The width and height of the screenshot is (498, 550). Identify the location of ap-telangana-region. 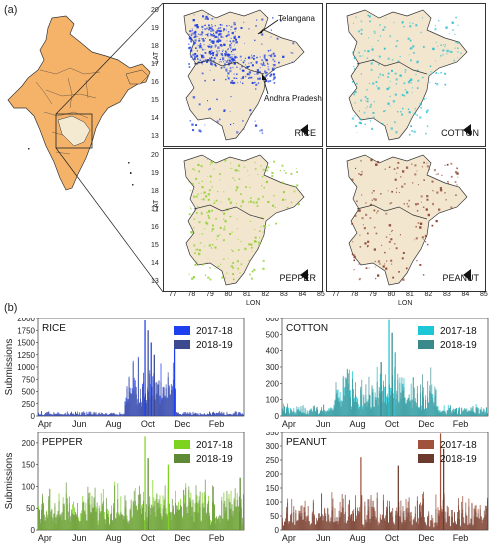
(74, 131).